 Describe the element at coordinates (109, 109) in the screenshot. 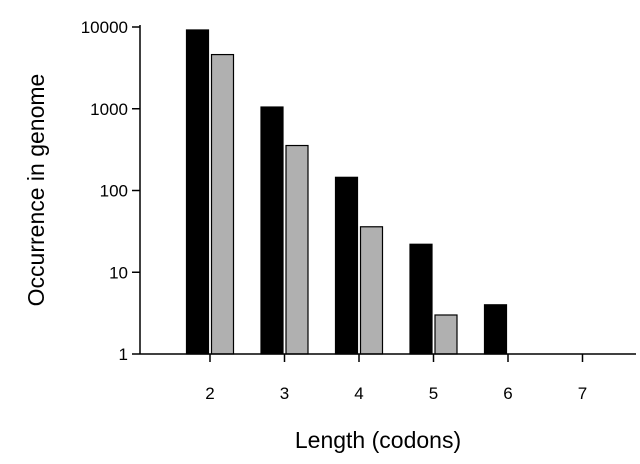

I see `y-tick-label: 1000` at that location.